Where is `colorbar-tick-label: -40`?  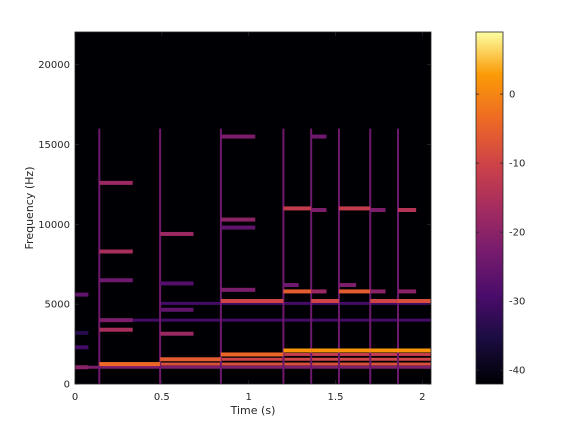 colorbar-tick-label: -40 is located at coordinates (517, 371).